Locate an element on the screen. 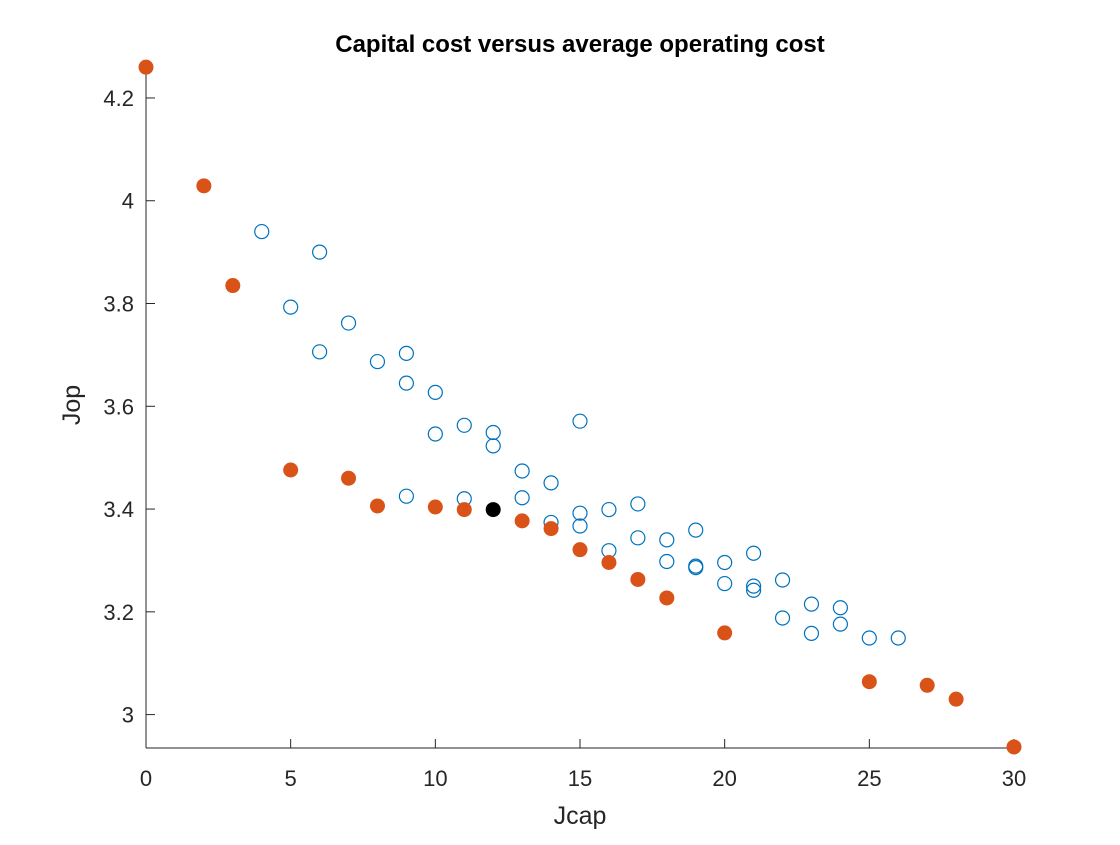  y-tick-label: 3.6 is located at coordinates (118, 406).